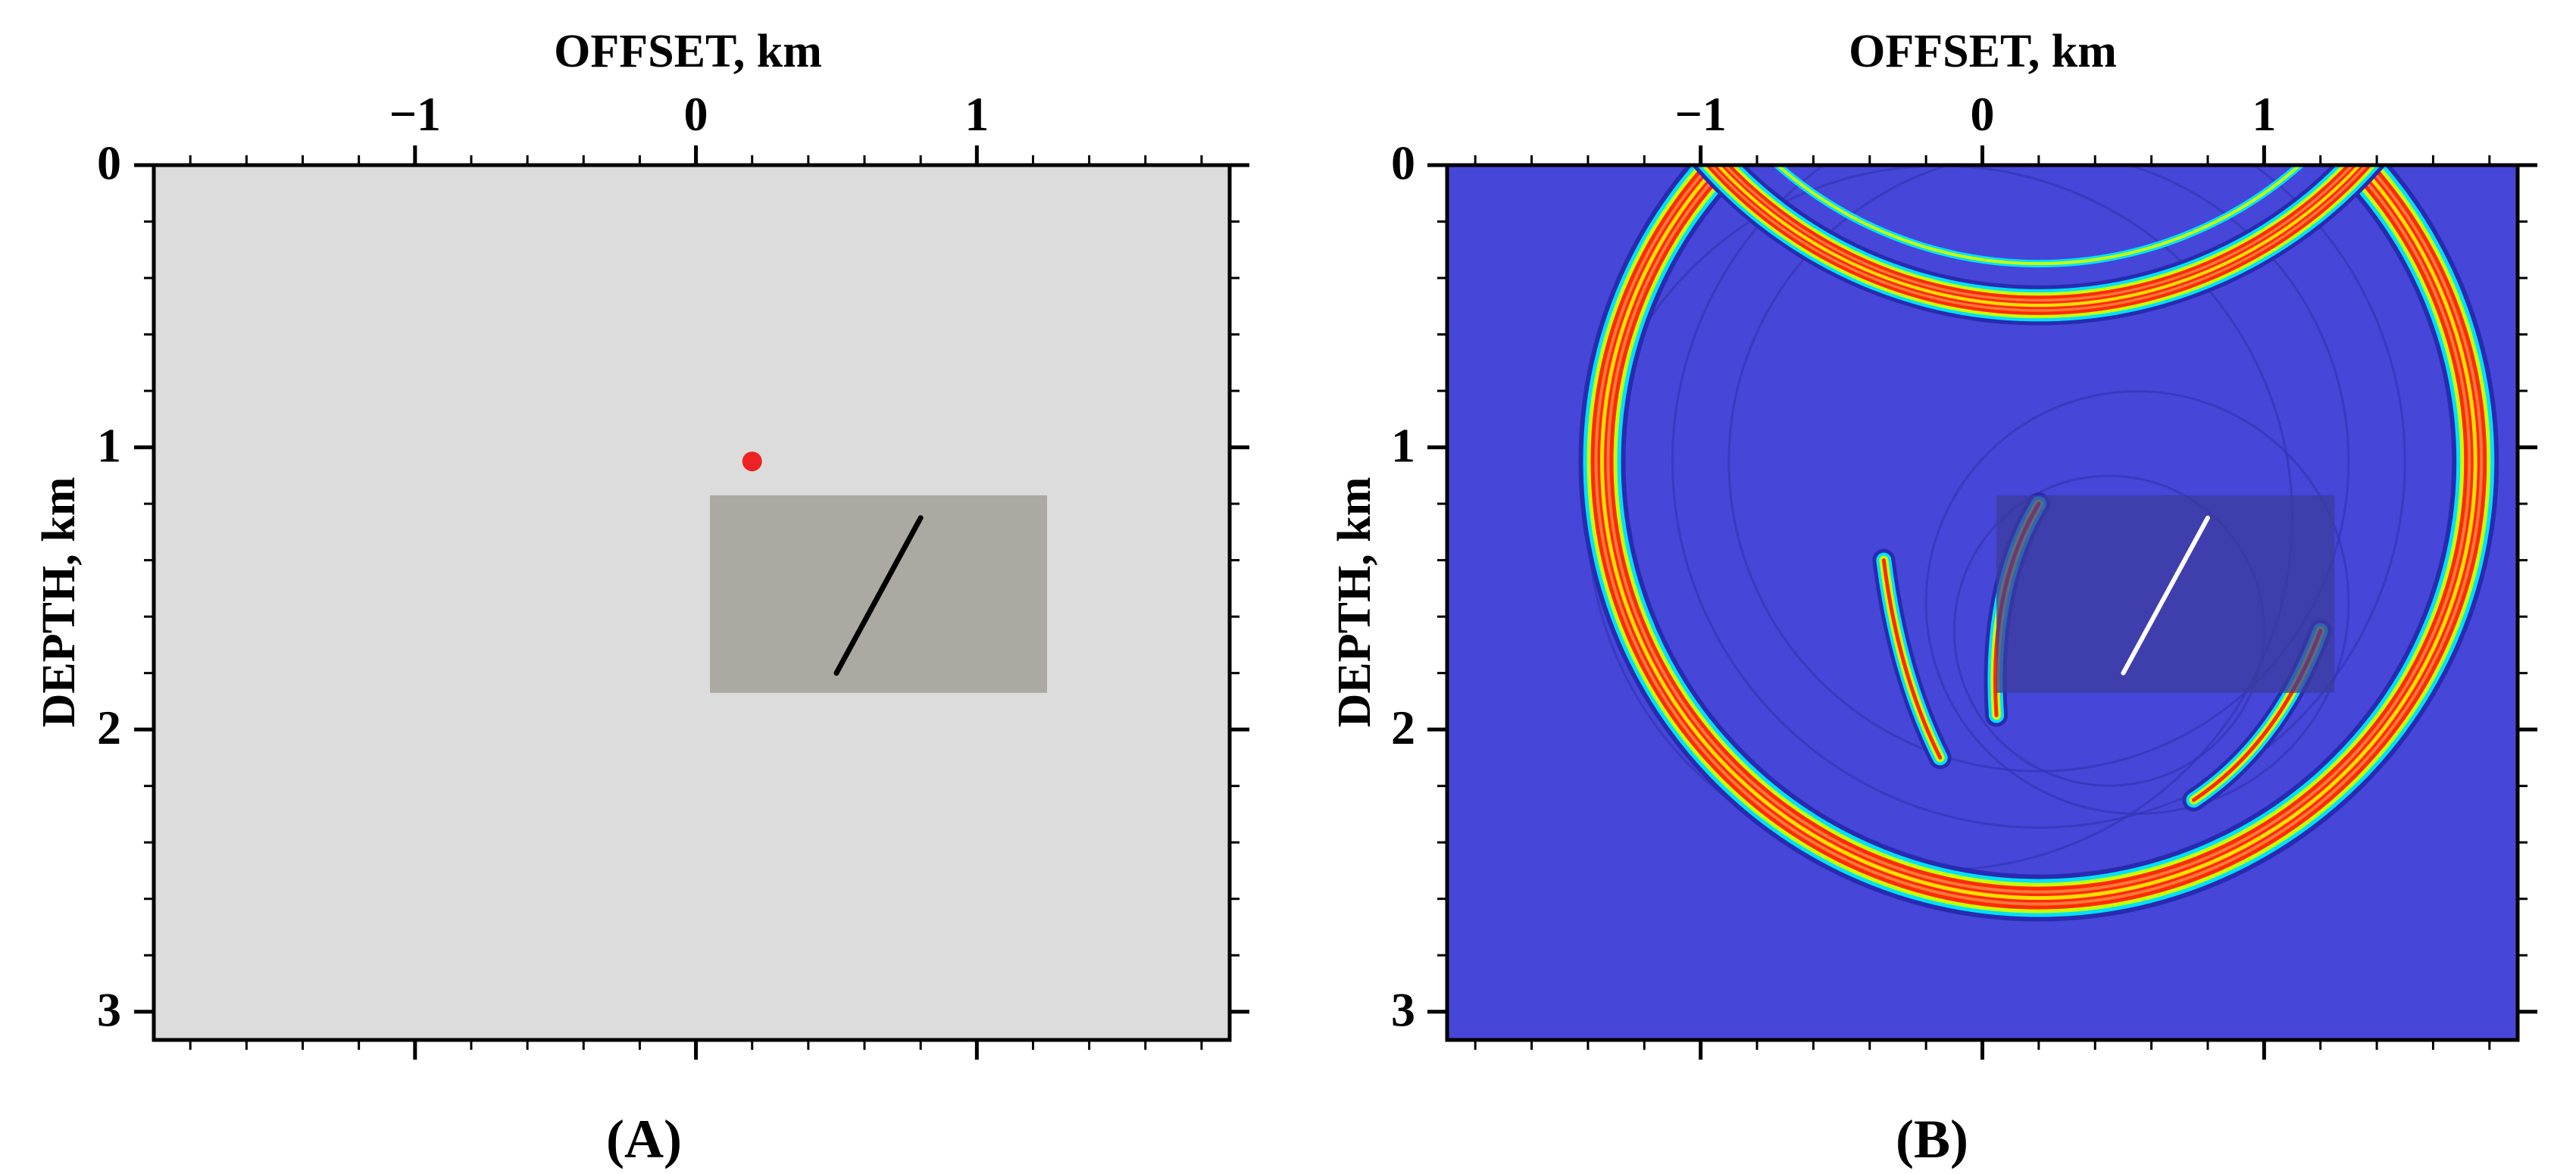 The width and height of the screenshot is (2576, 1174). What do you see at coordinates (1932, 1139) in the screenshot?
I see `panel-caption: (B)` at bounding box center [1932, 1139].